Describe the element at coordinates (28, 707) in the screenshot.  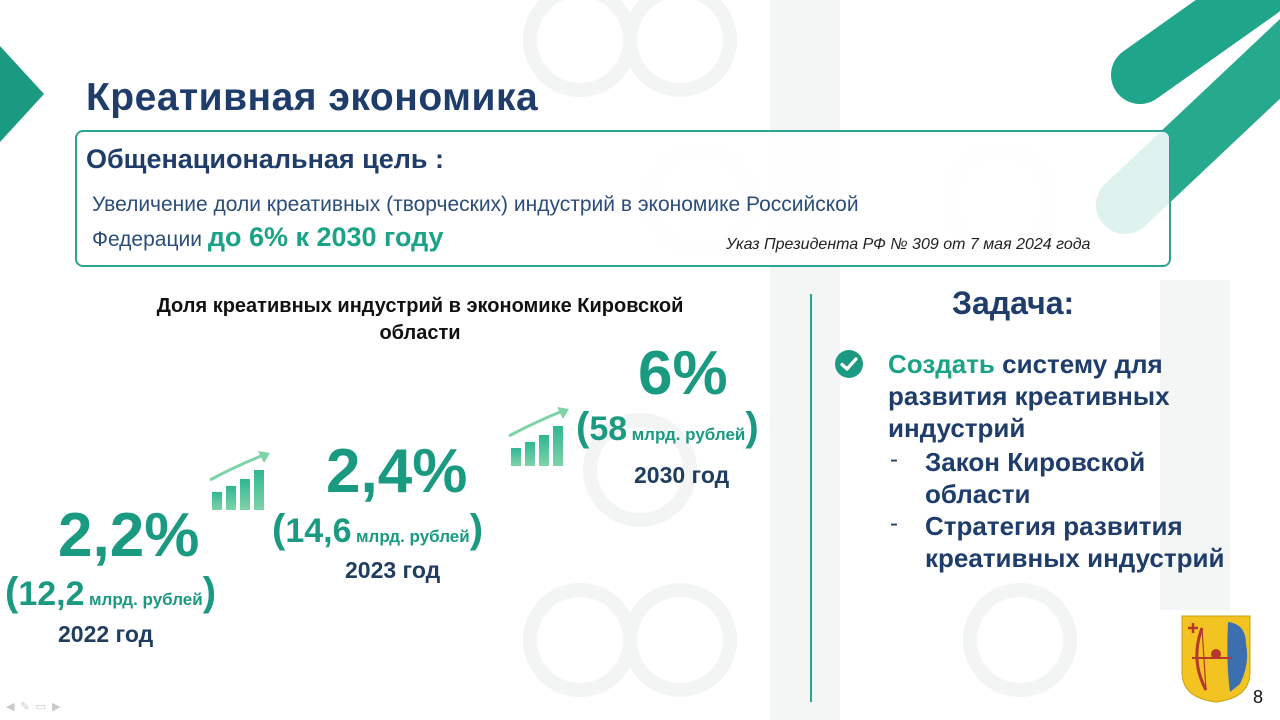
I see `pen-icon: ✎` at that location.